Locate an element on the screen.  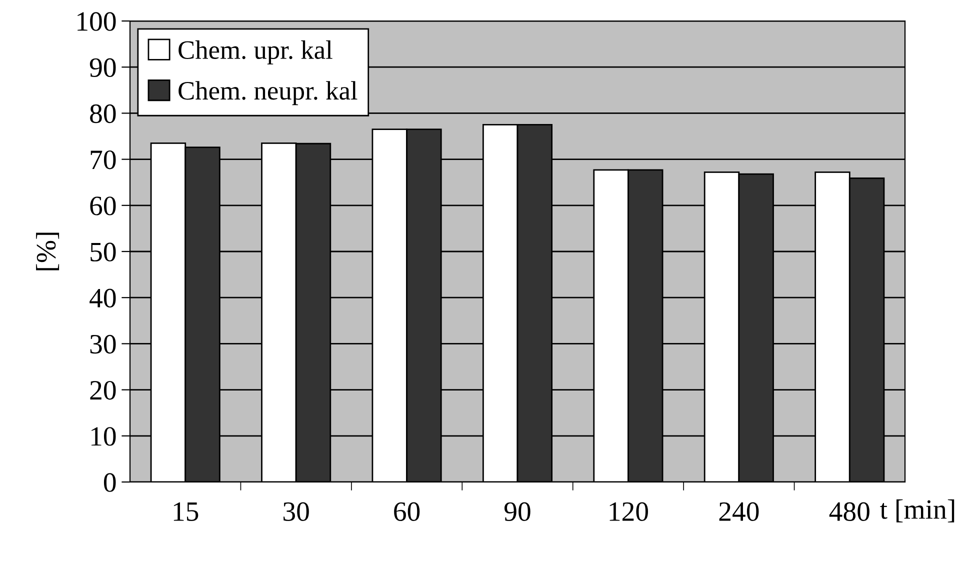
x-axis-title: t [min] is located at coordinates (917, 510).